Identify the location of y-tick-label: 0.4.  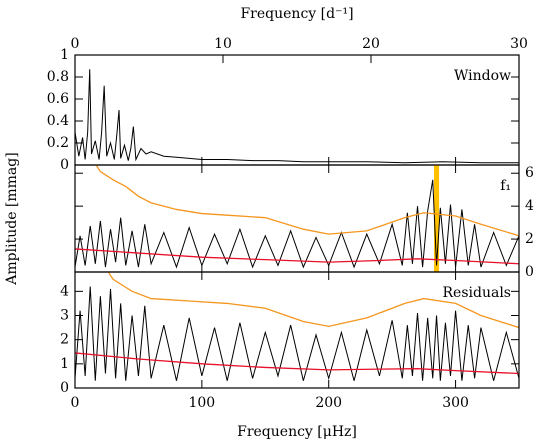
(58, 121).